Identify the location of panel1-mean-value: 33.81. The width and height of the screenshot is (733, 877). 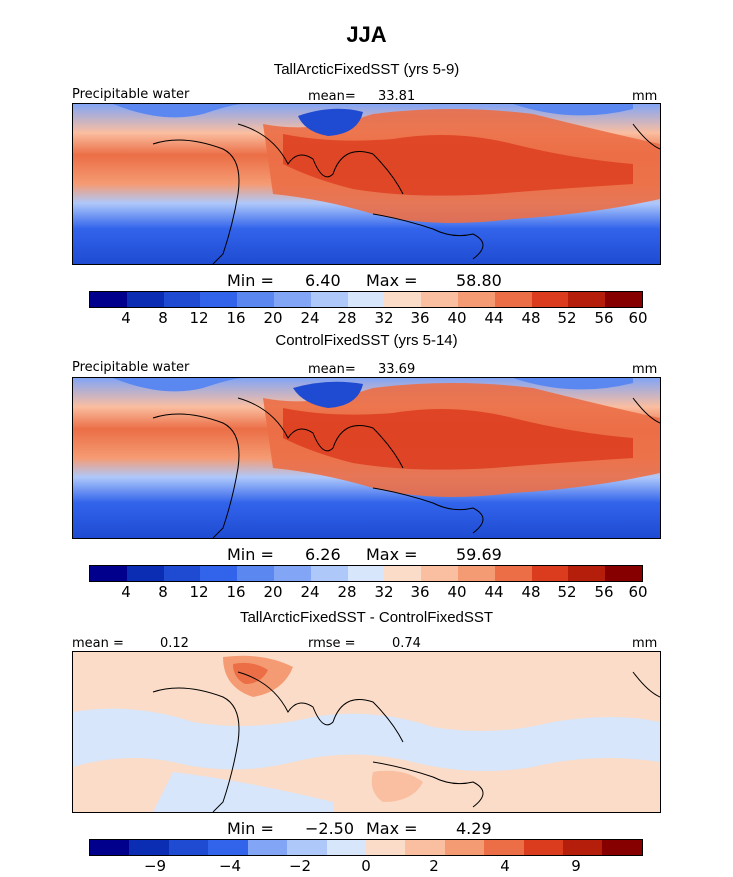
(397, 96).